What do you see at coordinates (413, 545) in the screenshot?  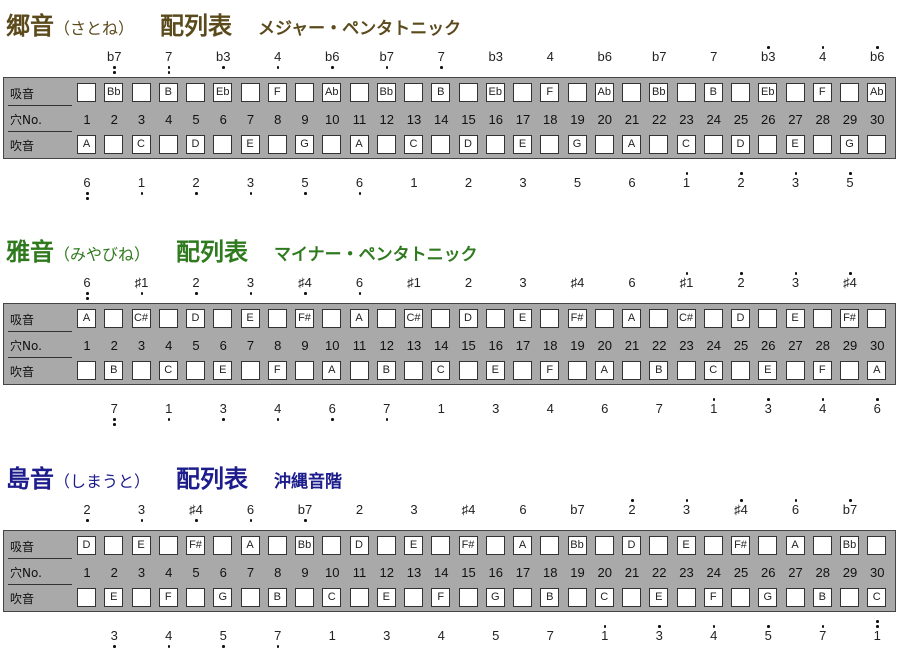 I see `draw-note-cell: E` at bounding box center [413, 545].